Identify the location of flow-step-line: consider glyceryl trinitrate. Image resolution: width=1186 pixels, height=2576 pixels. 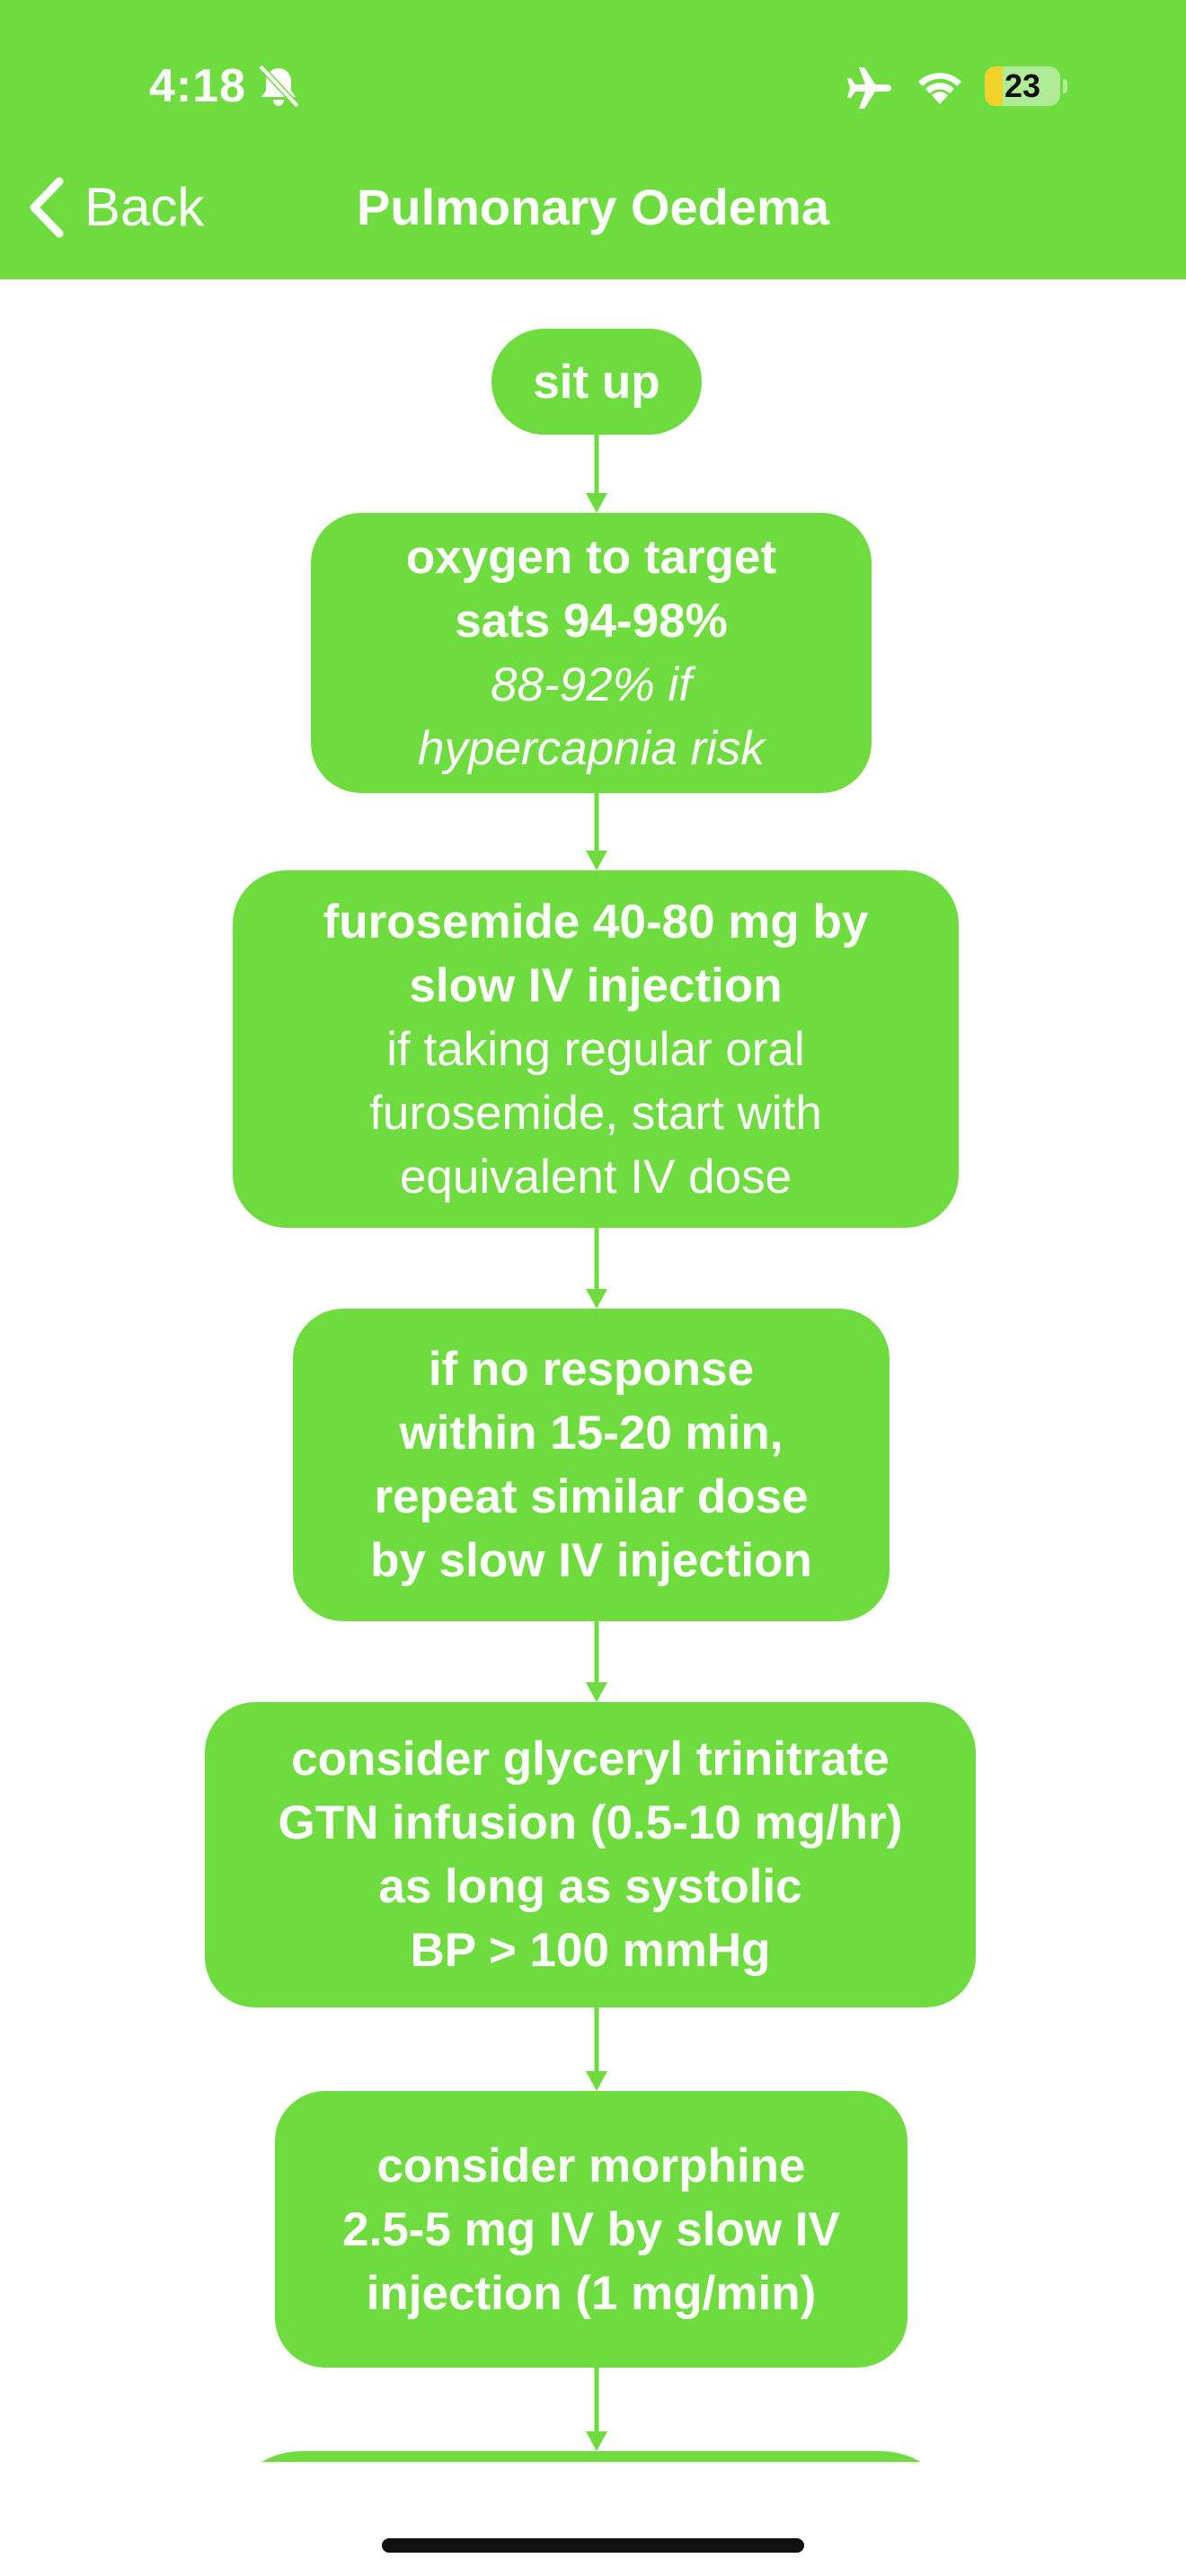
(590, 1759).